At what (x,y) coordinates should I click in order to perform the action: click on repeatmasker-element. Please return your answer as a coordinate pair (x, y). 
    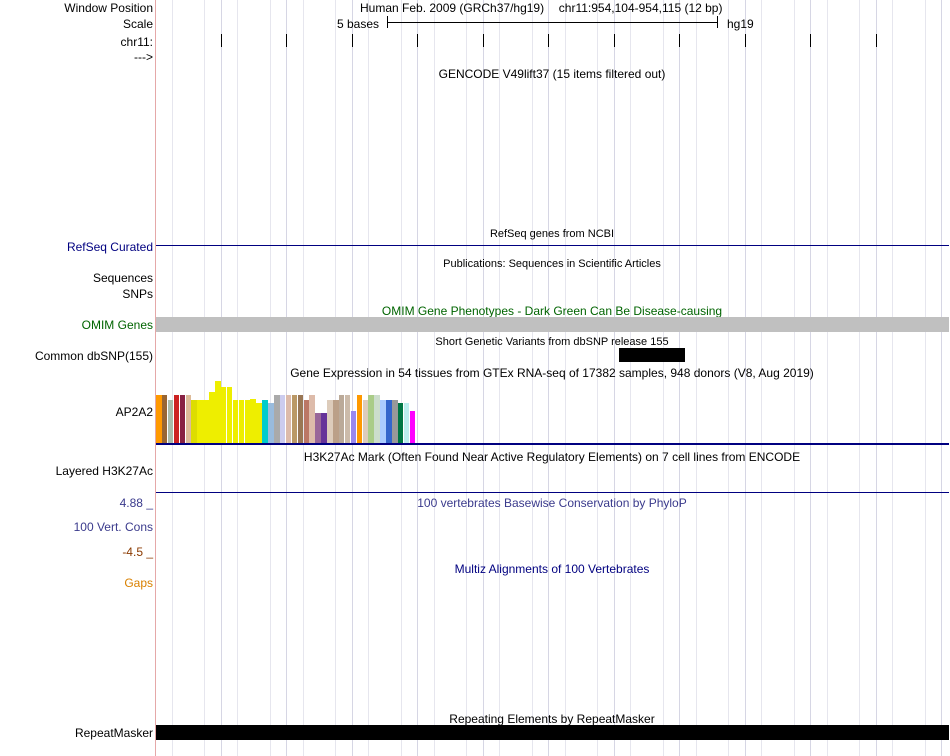
    Looking at the image, I should click on (552, 732).